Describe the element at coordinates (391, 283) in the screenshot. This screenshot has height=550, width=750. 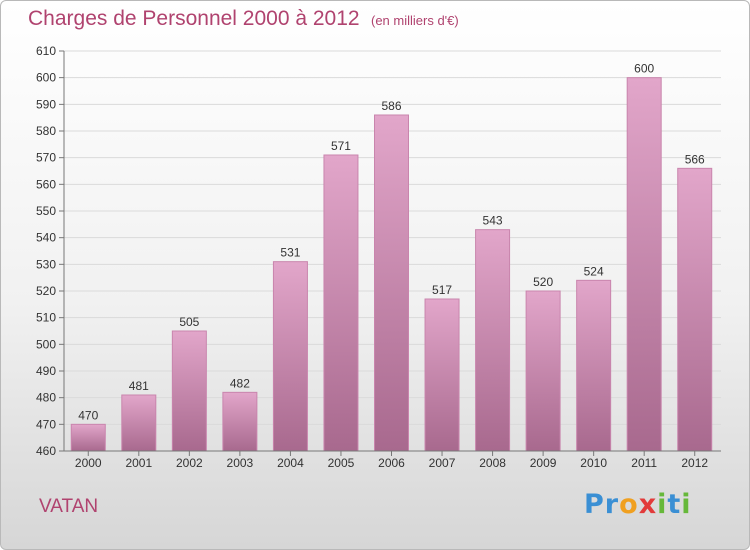
I see `bar-2006` at that location.